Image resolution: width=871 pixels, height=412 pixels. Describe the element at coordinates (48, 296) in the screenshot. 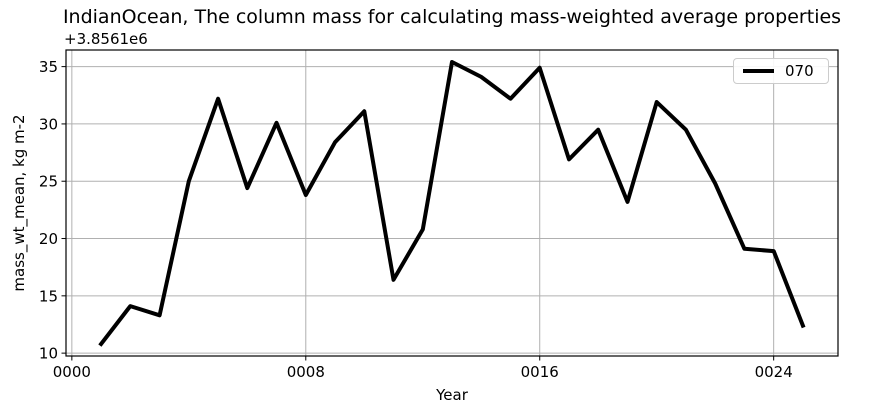

I see `y-tick-label: 15` at that location.